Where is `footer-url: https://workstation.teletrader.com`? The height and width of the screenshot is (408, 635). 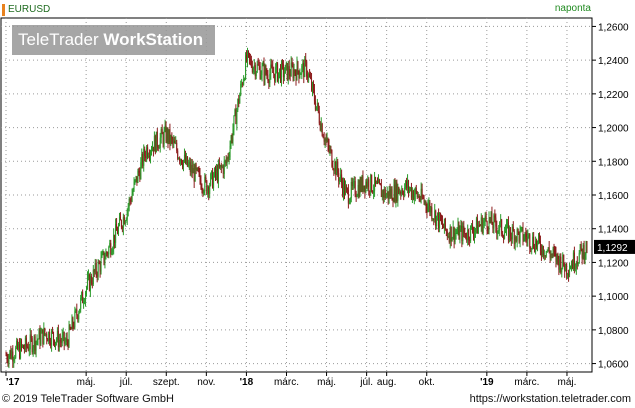 footer-url: https://workstation.teletrader.com is located at coordinates (550, 399).